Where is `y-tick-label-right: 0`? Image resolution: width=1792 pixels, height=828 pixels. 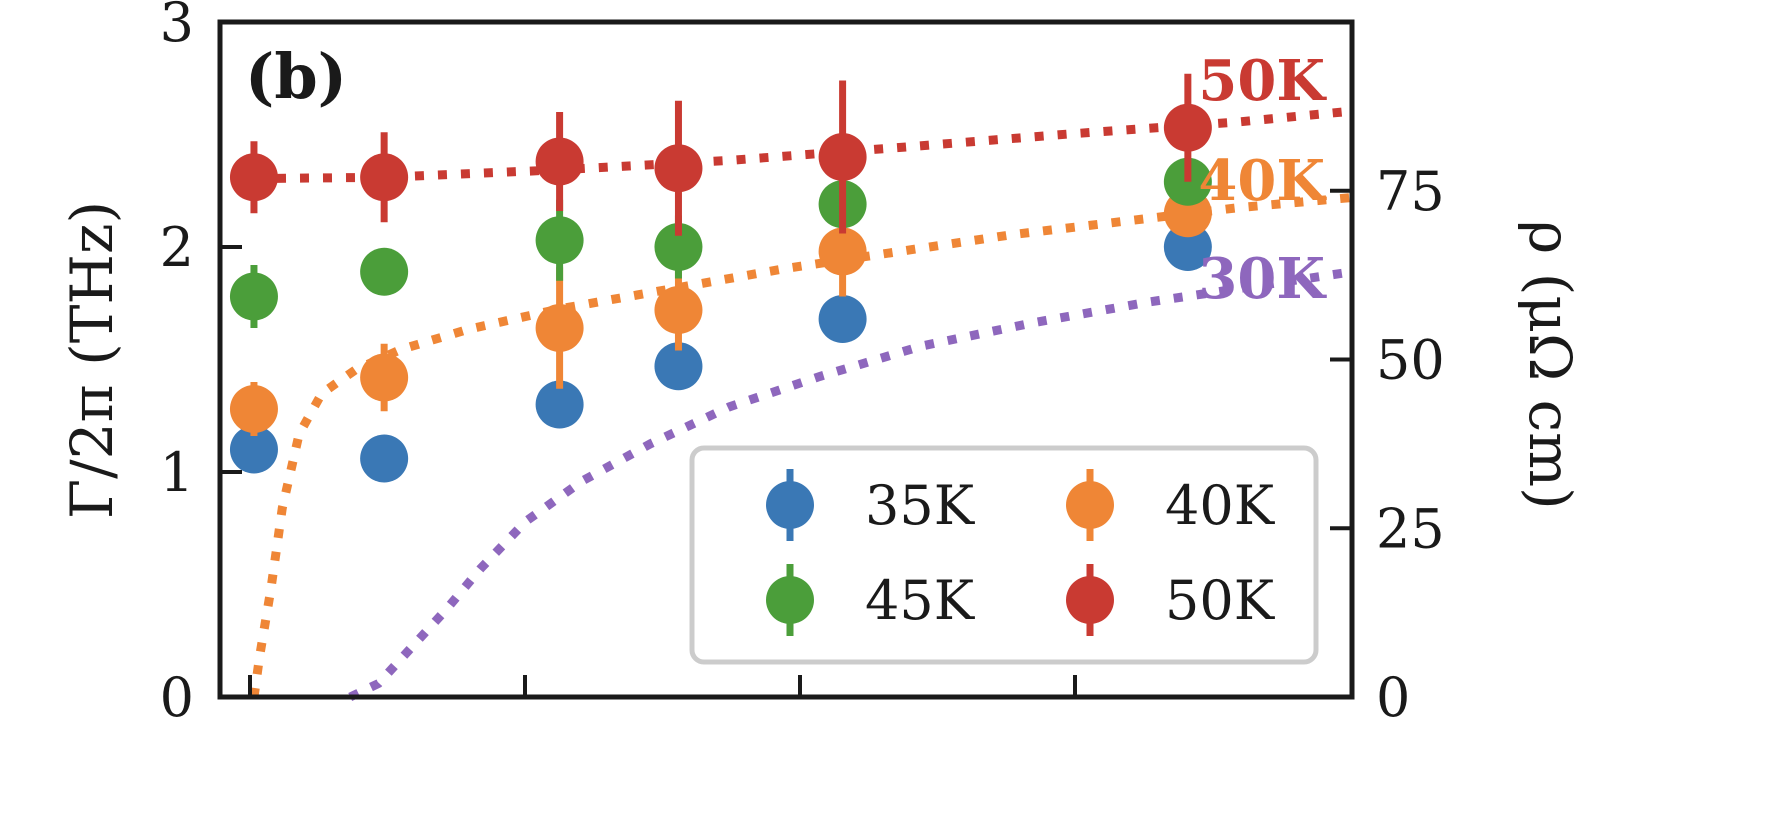
y-tick-label-right: 0 is located at coordinates (1393, 697).